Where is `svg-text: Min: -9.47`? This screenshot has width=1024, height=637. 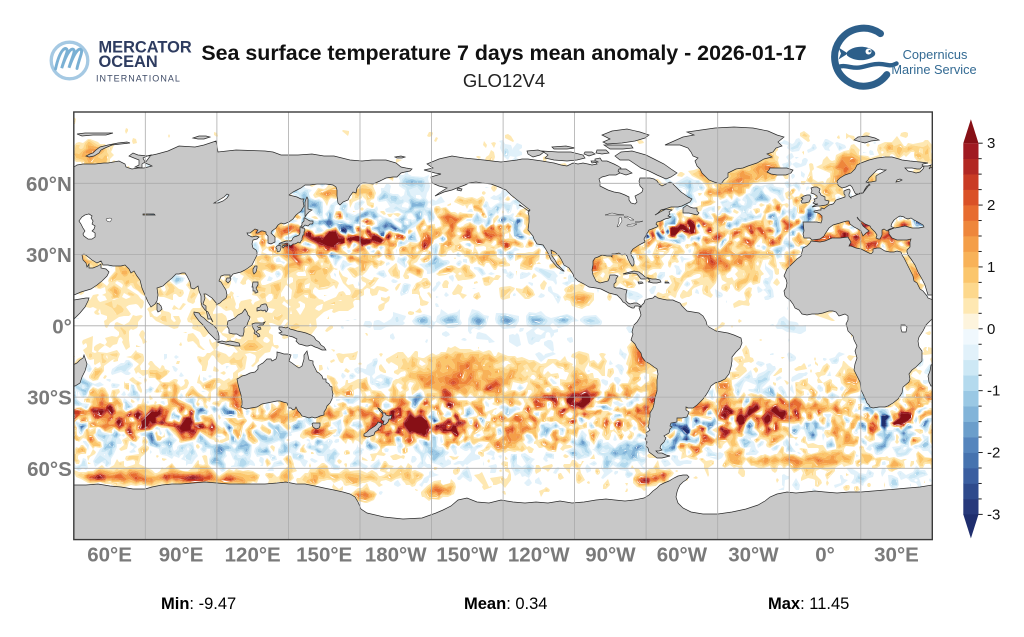 svg-text: Min: -9.47 is located at coordinates (198, 604).